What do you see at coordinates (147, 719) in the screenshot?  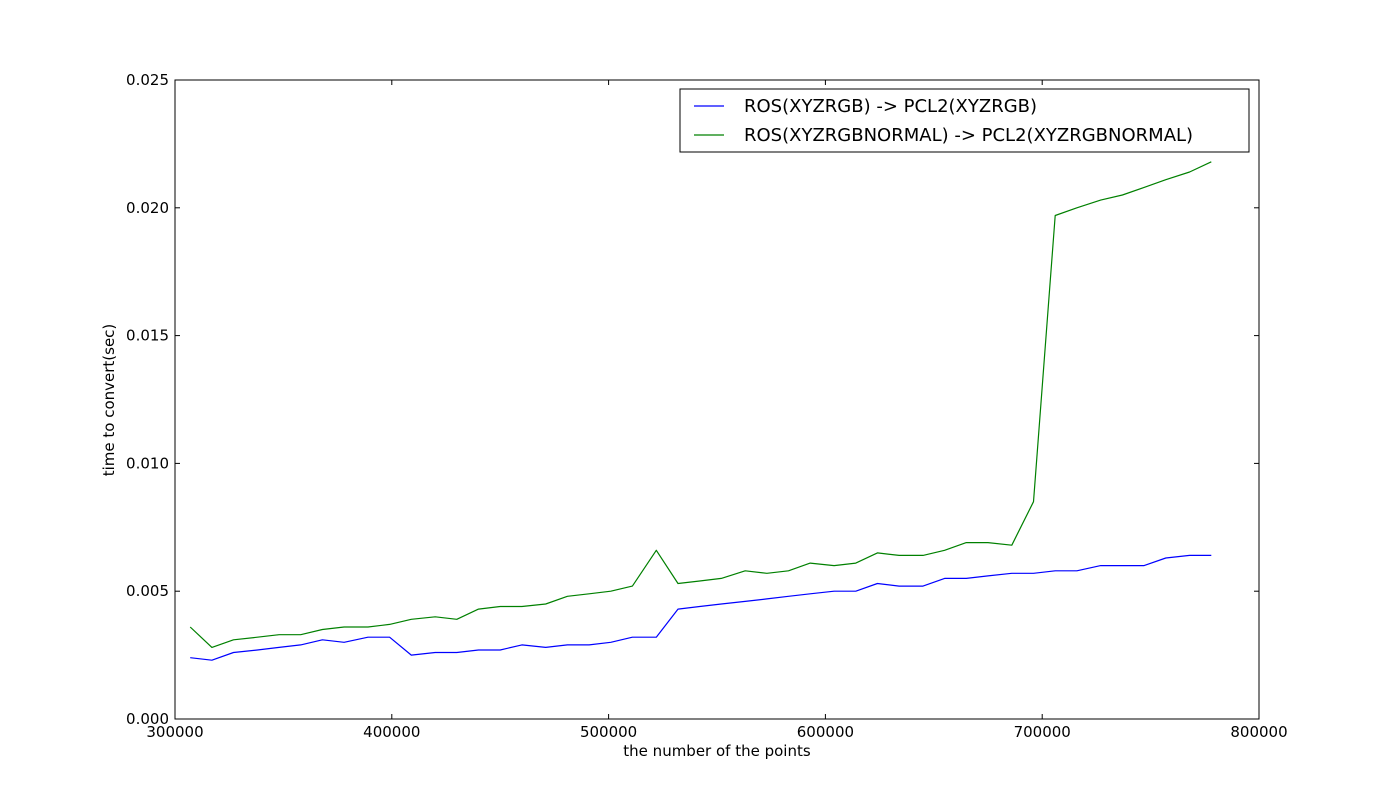 I see `y-tick-label: 0.000` at bounding box center [147, 719].